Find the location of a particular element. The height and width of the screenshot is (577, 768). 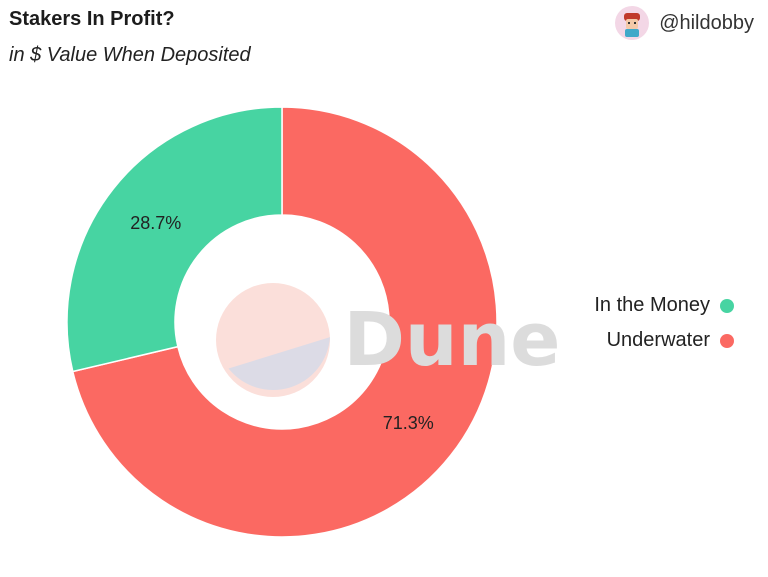

dune-logo-icon is located at coordinates (273, 340).